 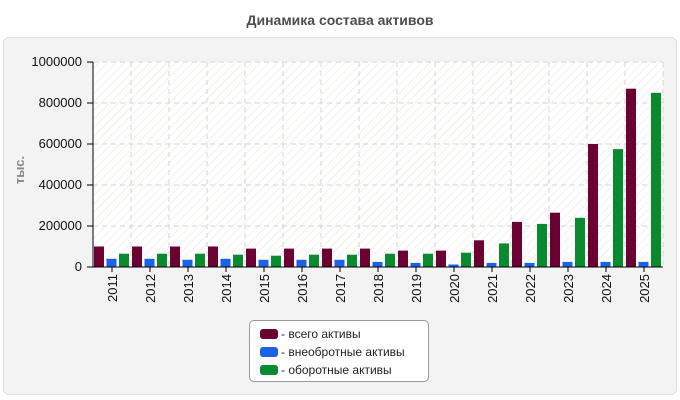 What do you see at coordinates (60, 184) in the screenshot?
I see `y-tick-label: 400000` at bounding box center [60, 184].